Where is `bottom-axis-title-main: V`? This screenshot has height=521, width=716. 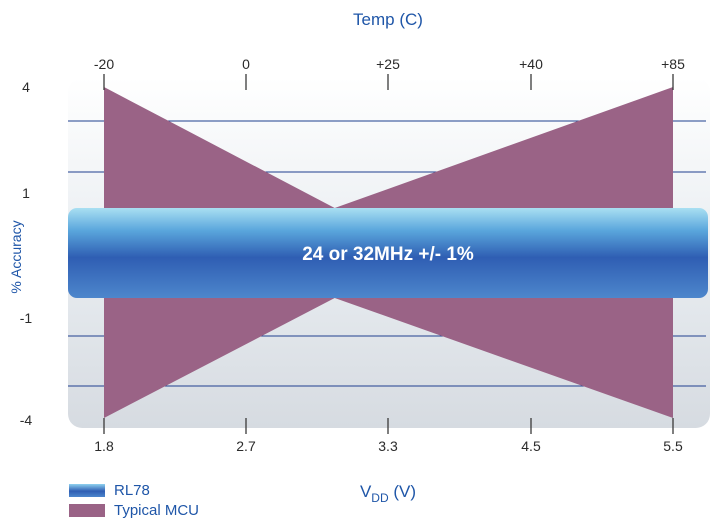
bottom-axis-title-main: V is located at coordinates (366, 491).